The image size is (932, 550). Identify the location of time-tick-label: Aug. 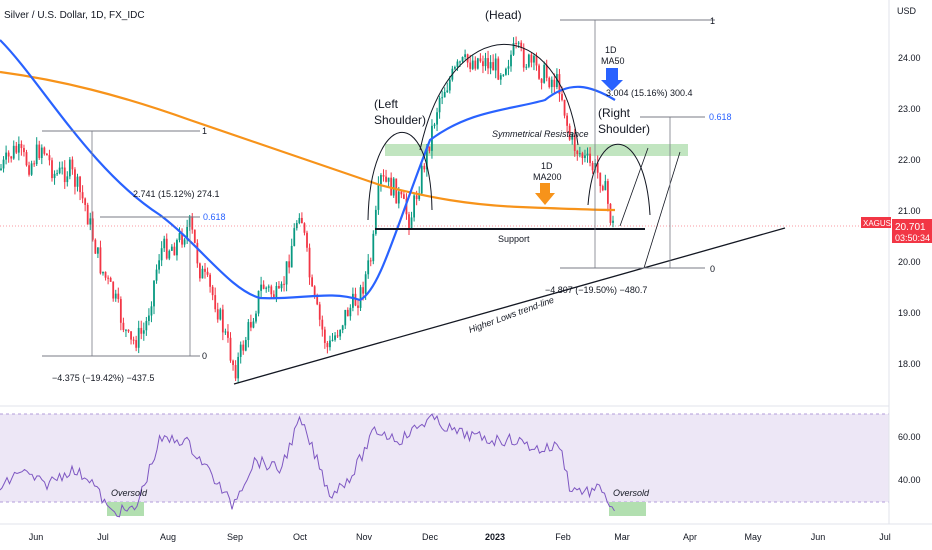
(168, 537).